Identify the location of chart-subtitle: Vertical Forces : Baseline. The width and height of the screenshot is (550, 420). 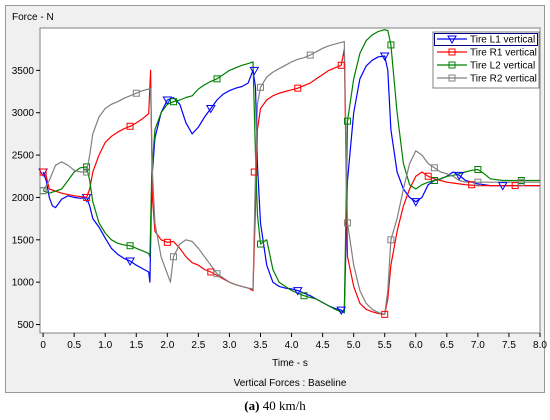
(290, 383).